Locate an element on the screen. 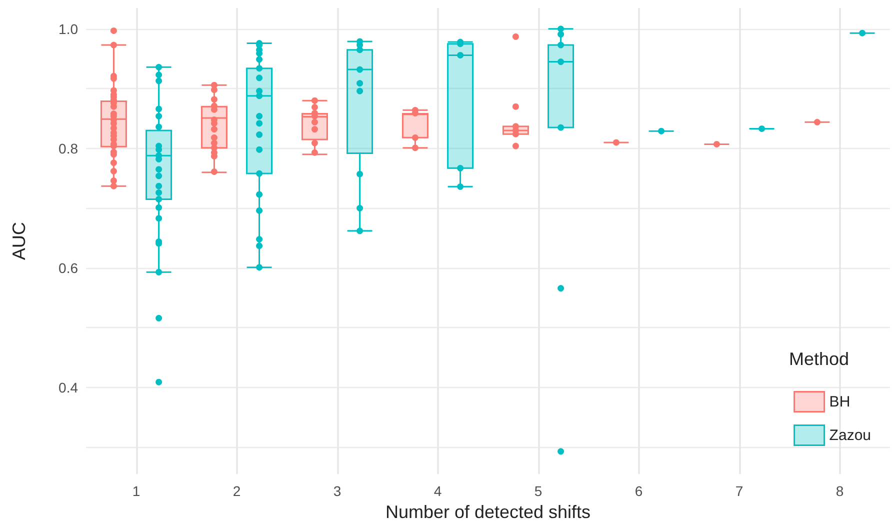  legend-title: Method is located at coordinates (819, 359).